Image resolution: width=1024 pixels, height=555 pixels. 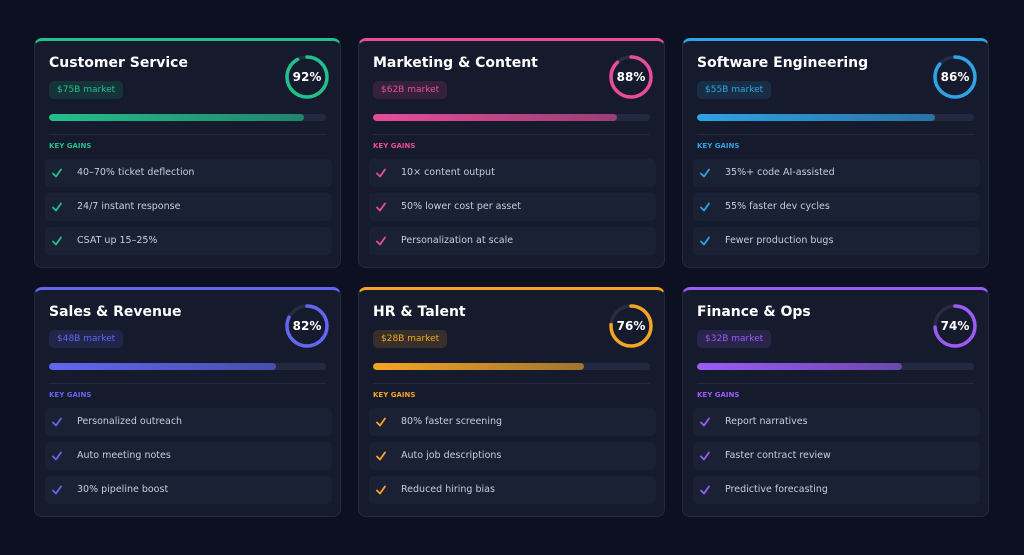 I want to click on market-badge: $62B market, so click(x=410, y=90).